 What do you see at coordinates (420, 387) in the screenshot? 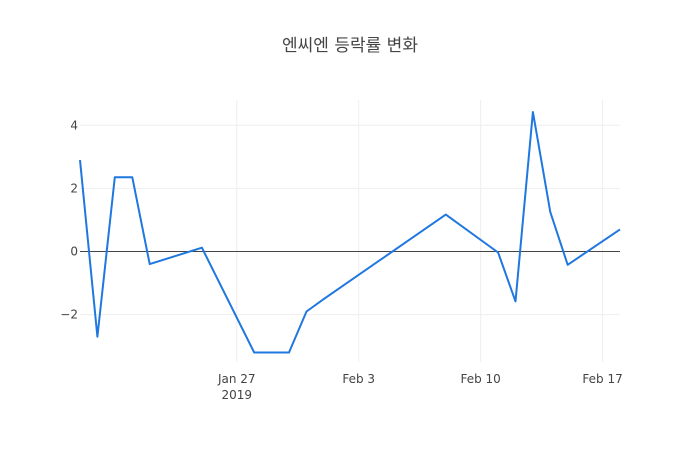
I see `x-axis-ticks: Jan 27 2019 Feb 3 Feb 10 Feb 17` at bounding box center [420, 387].